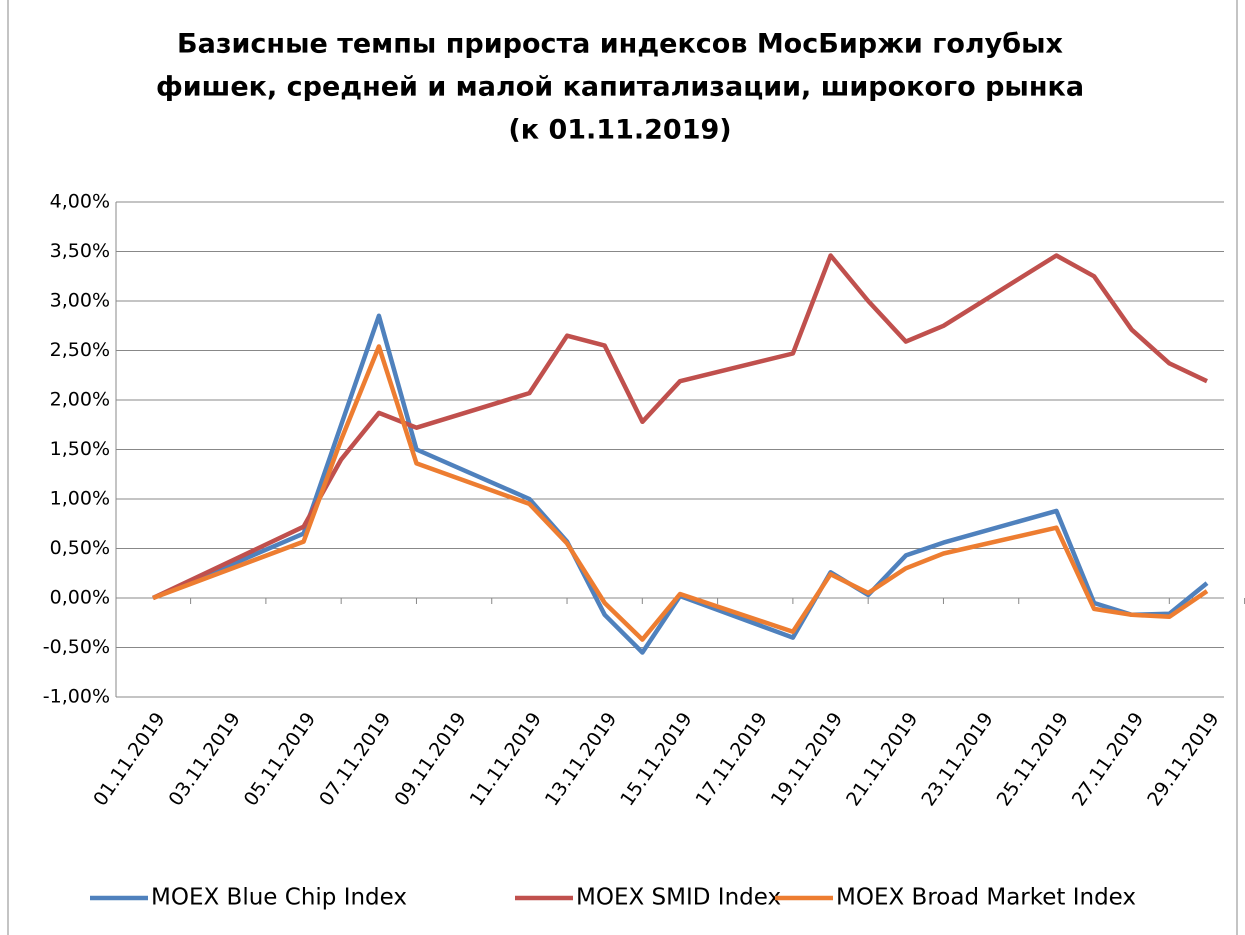 The image size is (1245, 935). Describe the element at coordinates (678, 898) in the screenshot. I see `legend-label: MOEX SMID Index` at that location.